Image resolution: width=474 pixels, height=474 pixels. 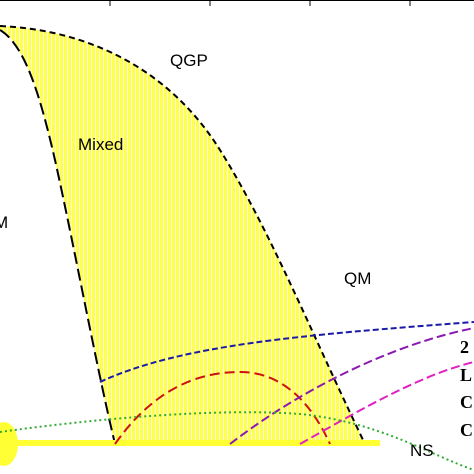 I want to click on blob, so click(x=9, y=444).